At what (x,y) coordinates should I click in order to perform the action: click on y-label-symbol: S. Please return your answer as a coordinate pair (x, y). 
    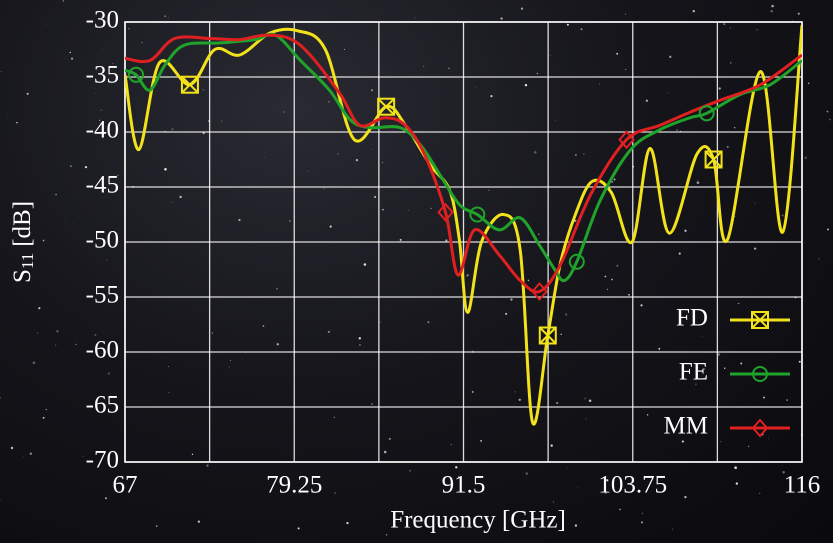
    Looking at the image, I should click on (22, 276).